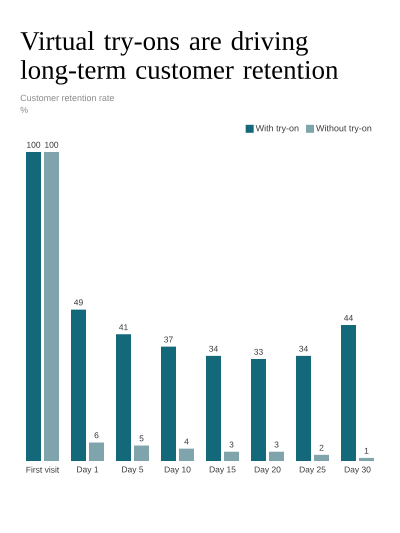 The height and width of the screenshot is (533, 400). What do you see at coordinates (313, 470) in the screenshot?
I see `x-tick-label: Day 25` at bounding box center [313, 470].